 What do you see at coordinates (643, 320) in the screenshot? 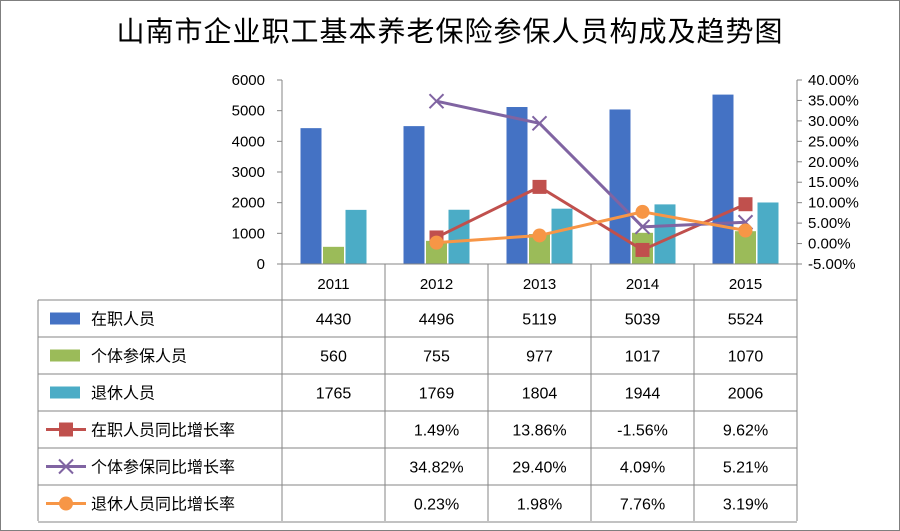
I see `table-cell: 5039` at bounding box center [643, 320].